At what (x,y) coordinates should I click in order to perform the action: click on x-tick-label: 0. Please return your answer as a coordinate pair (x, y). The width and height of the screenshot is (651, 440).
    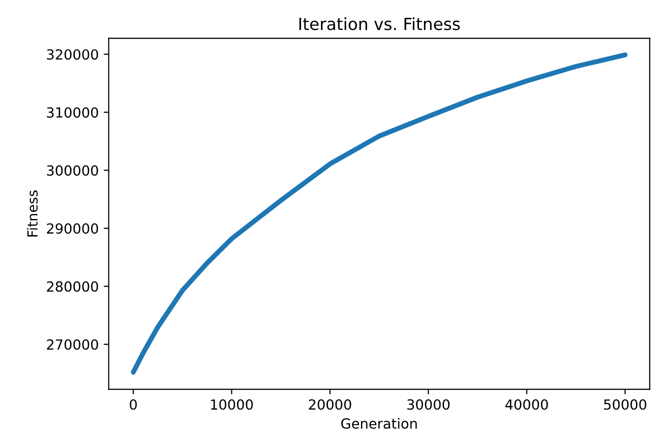
    Looking at the image, I should click on (133, 404).